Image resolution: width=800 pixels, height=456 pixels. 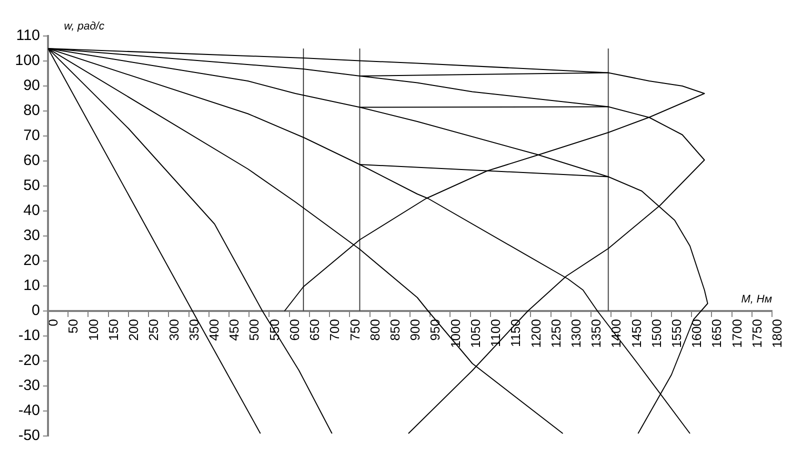 I want to click on x-tick-label: 1000, so click(x=455, y=333).